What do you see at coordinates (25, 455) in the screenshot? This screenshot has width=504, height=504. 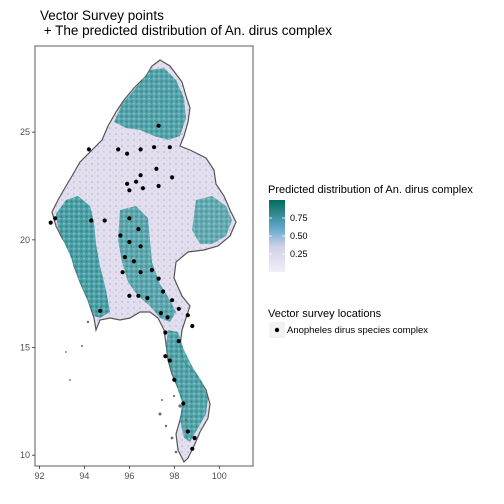 I see `y-tick-label-0: 10` at bounding box center [25, 455].